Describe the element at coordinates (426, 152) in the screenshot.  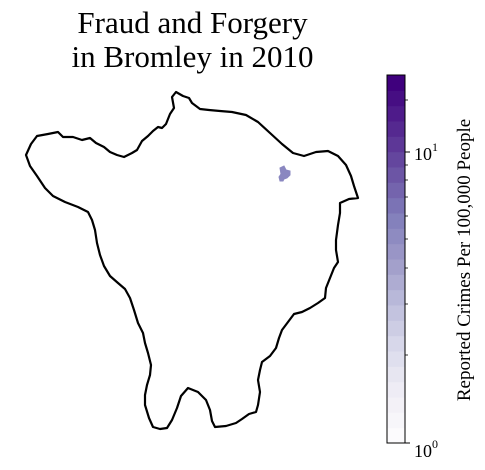
I see `colorbar-tick-label-1: 10¹` at that location.